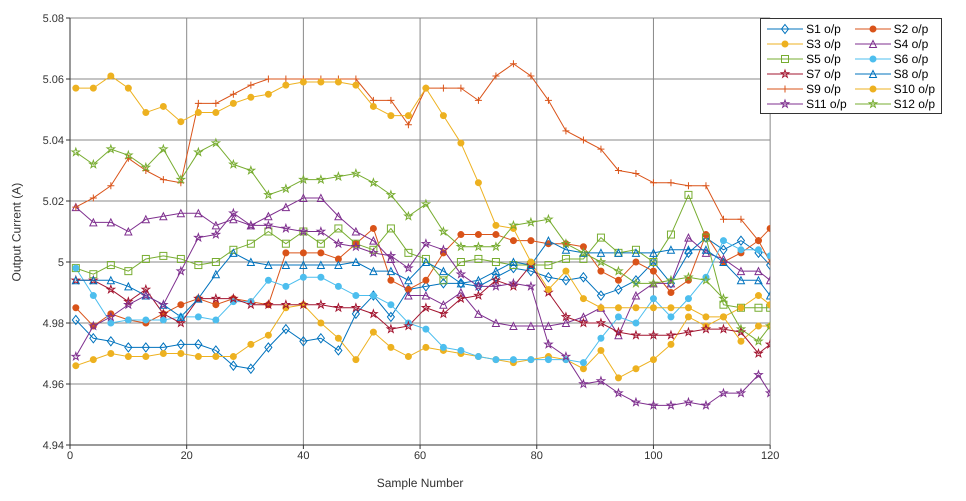 This screenshot has width=966, height=501. I want to click on legend-label: S12 o/p, so click(914, 103).